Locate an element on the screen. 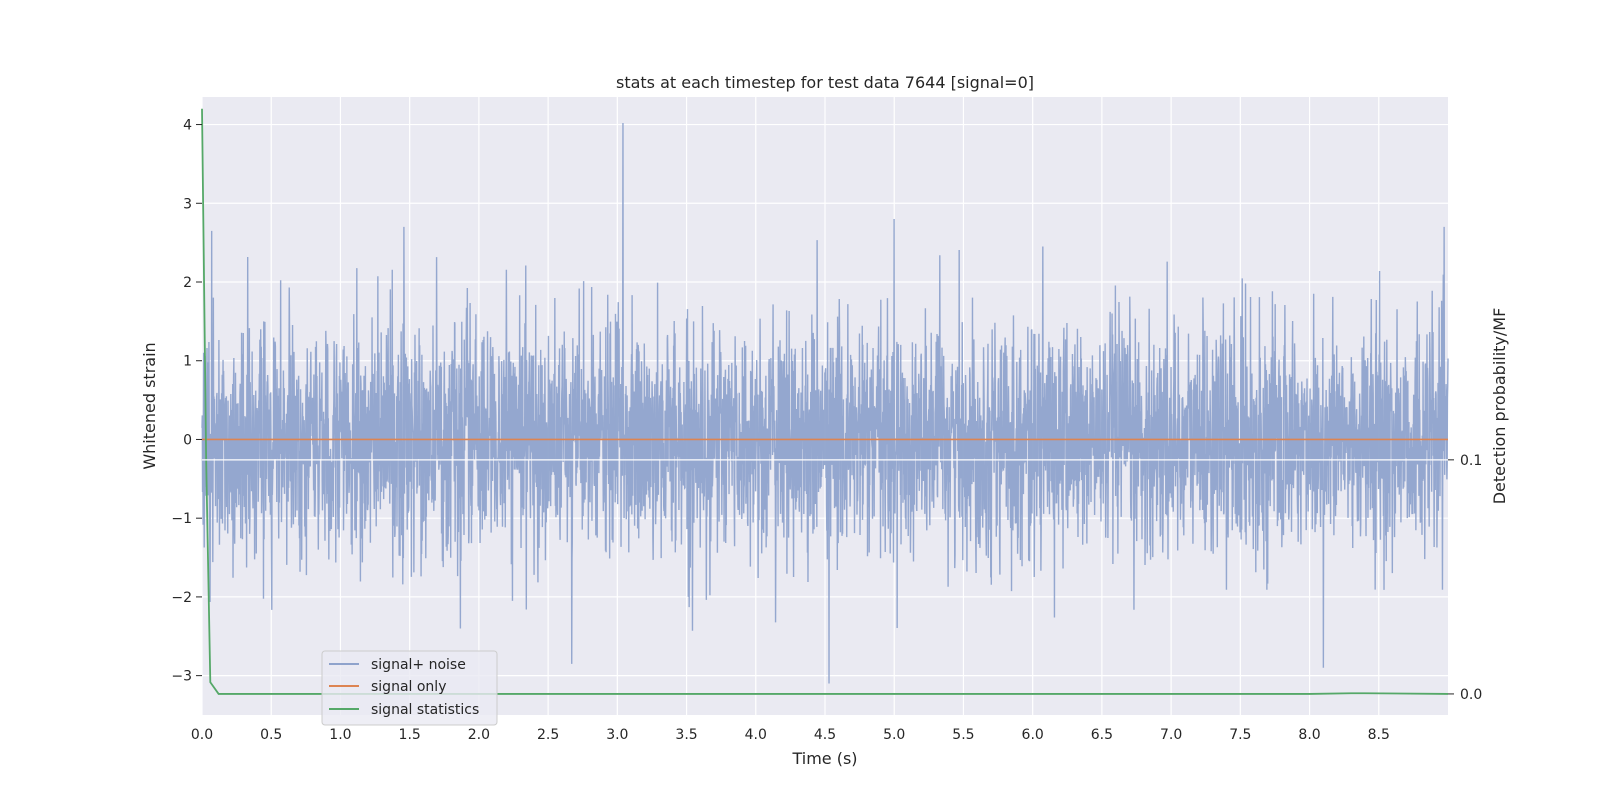  y-tick-label: 3 is located at coordinates (187, 204).